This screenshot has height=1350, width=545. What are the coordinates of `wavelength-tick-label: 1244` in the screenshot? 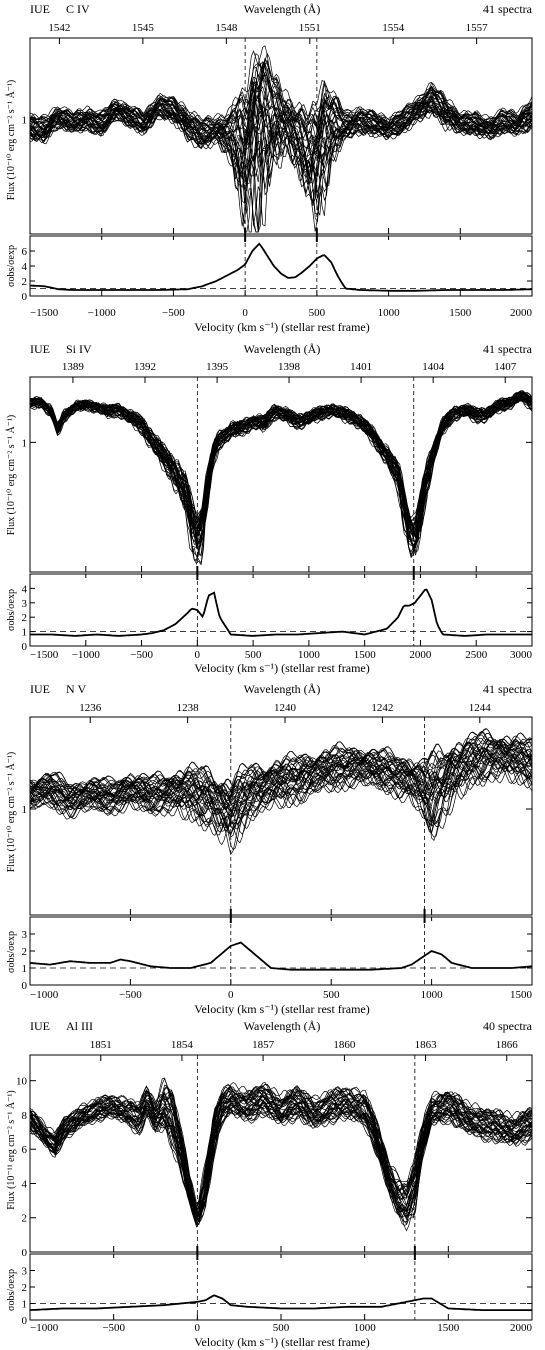 It's located at (480, 708).